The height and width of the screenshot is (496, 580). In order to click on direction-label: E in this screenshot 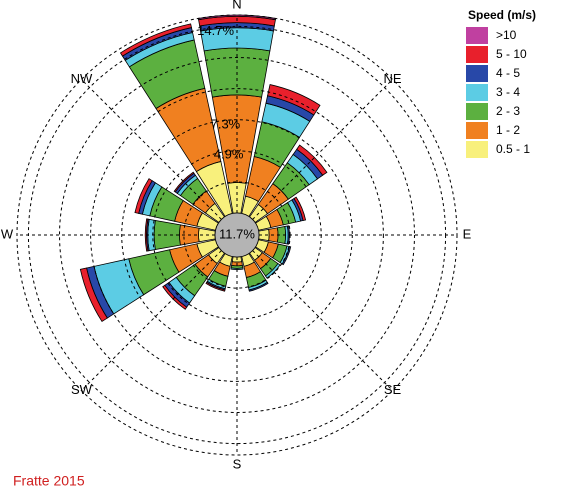, I will do `click(467, 233)`.